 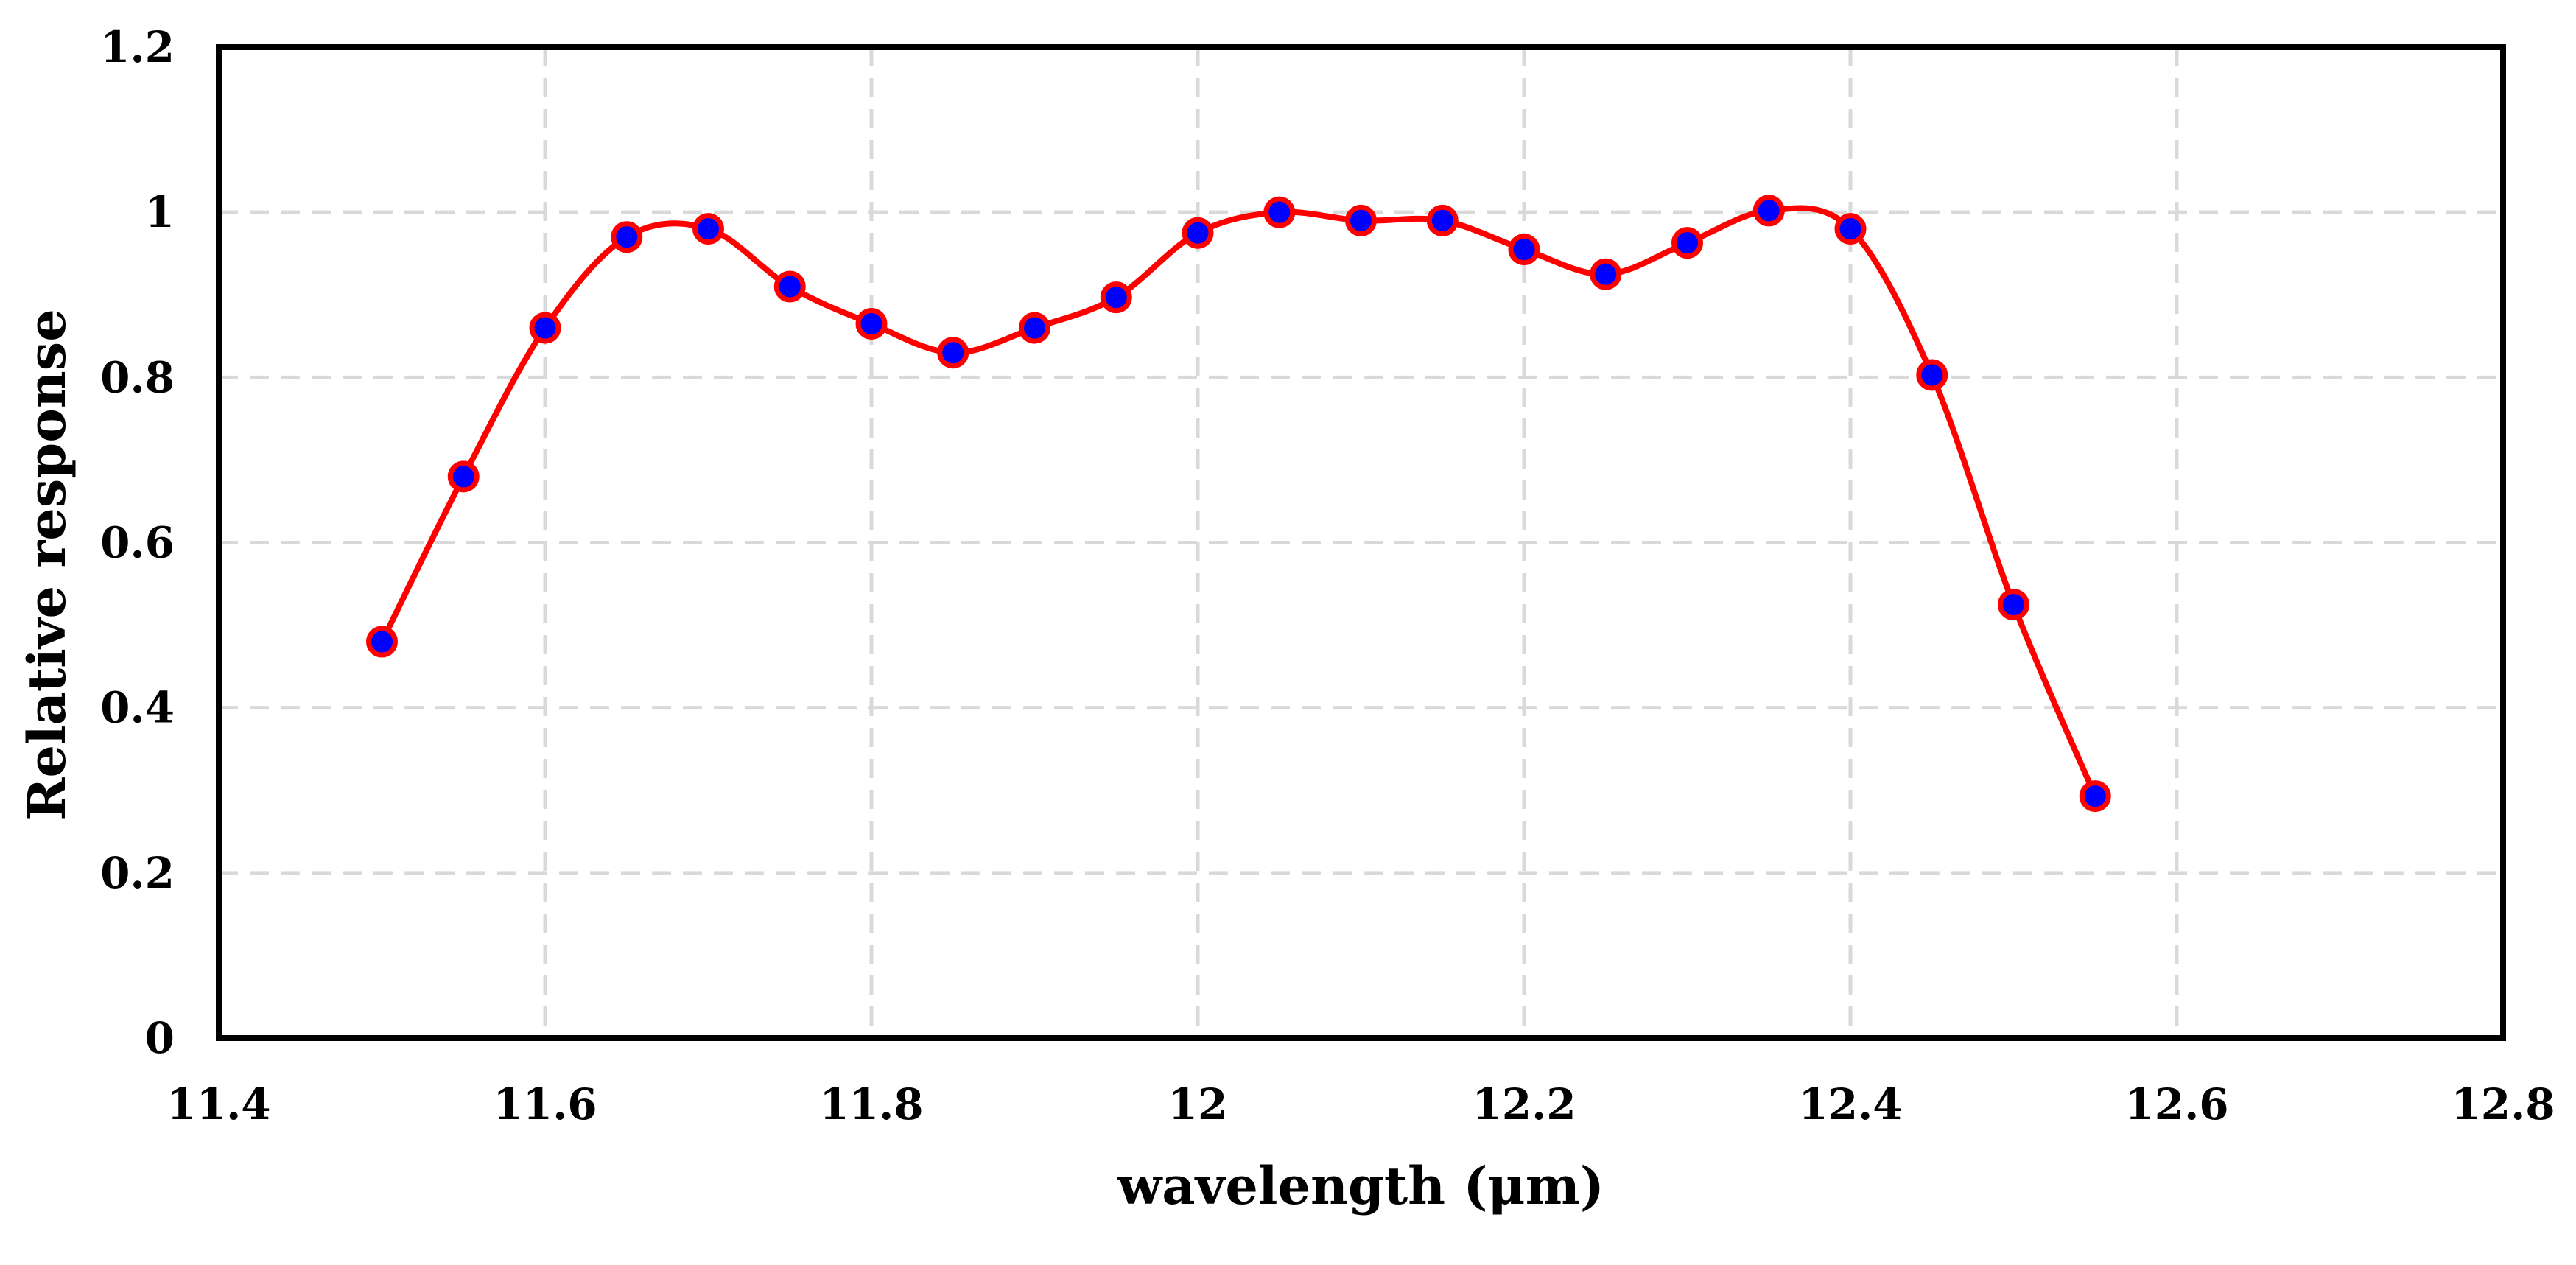 What do you see at coordinates (1198, 1104) in the screenshot?
I see `x-tick-label: 12` at bounding box center [1198, 1104].